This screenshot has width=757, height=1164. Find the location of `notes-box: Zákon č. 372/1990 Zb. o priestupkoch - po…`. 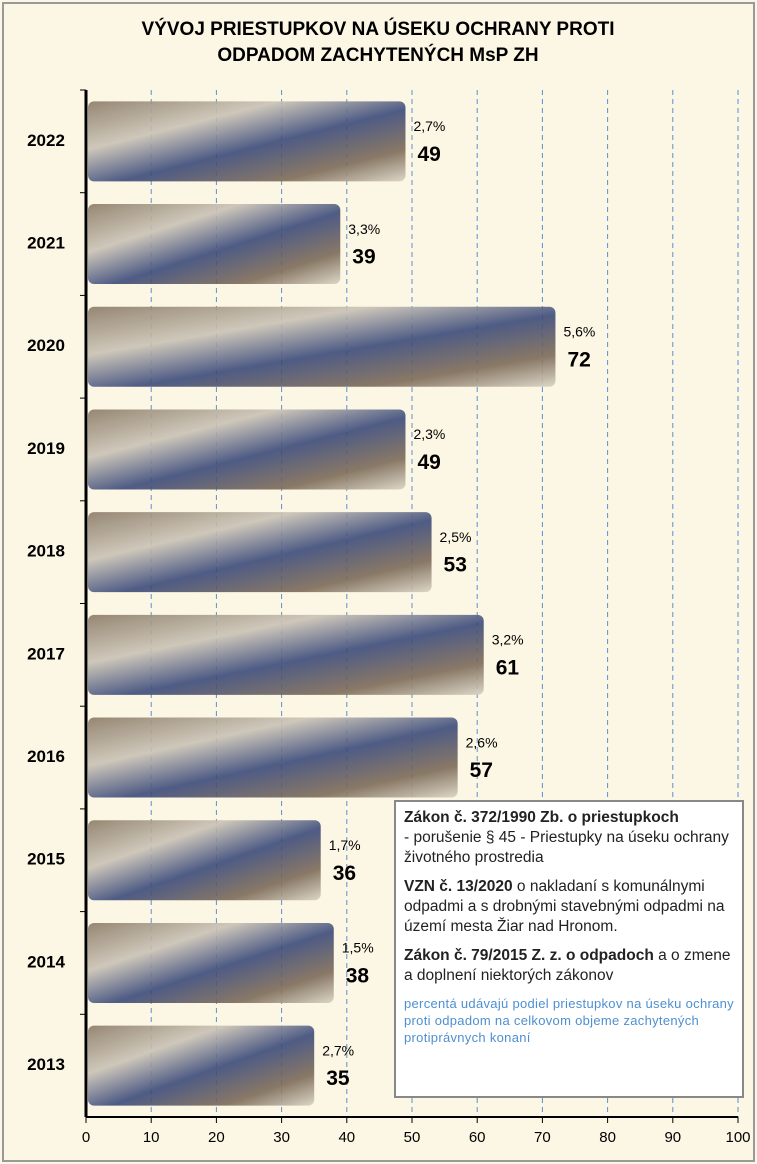

notes-box: Zákon č. 372/1990 Zb. o priestupkoch - po… is located at coordinates (569, 949).